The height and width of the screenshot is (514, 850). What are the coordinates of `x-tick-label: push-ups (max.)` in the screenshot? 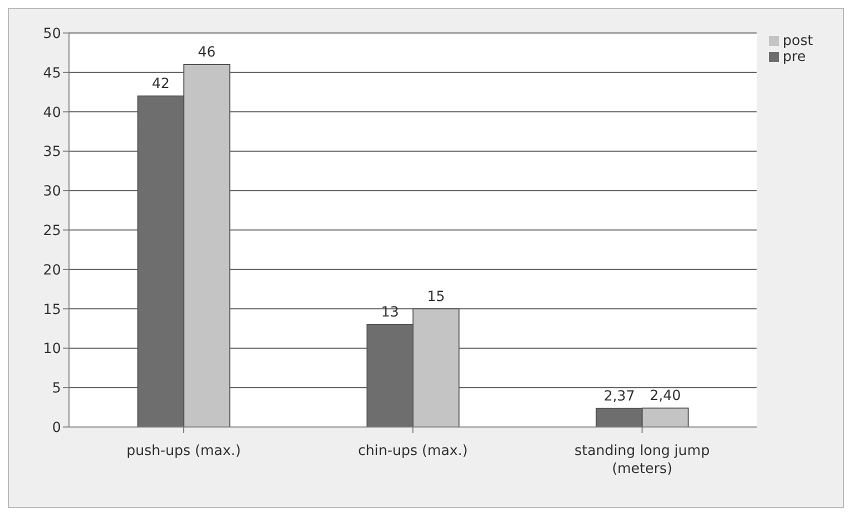 It's located at (183, 451).